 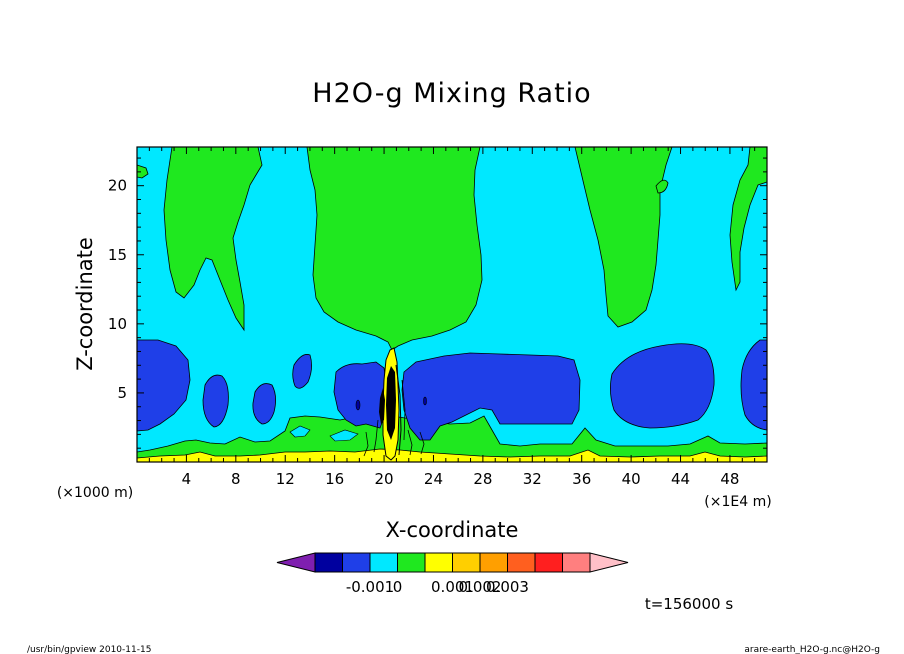 What do you see at coordinates (187, 479) in the screenshot?
I see `x-tick-label: 4` at bounding box center [187, 479].